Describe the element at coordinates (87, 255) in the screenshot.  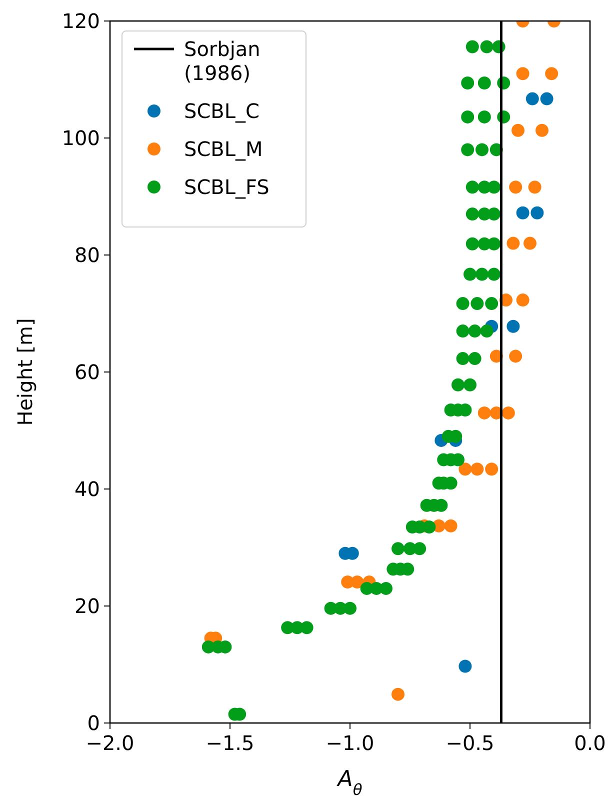
I see `y-tick-label: 80` at that location.